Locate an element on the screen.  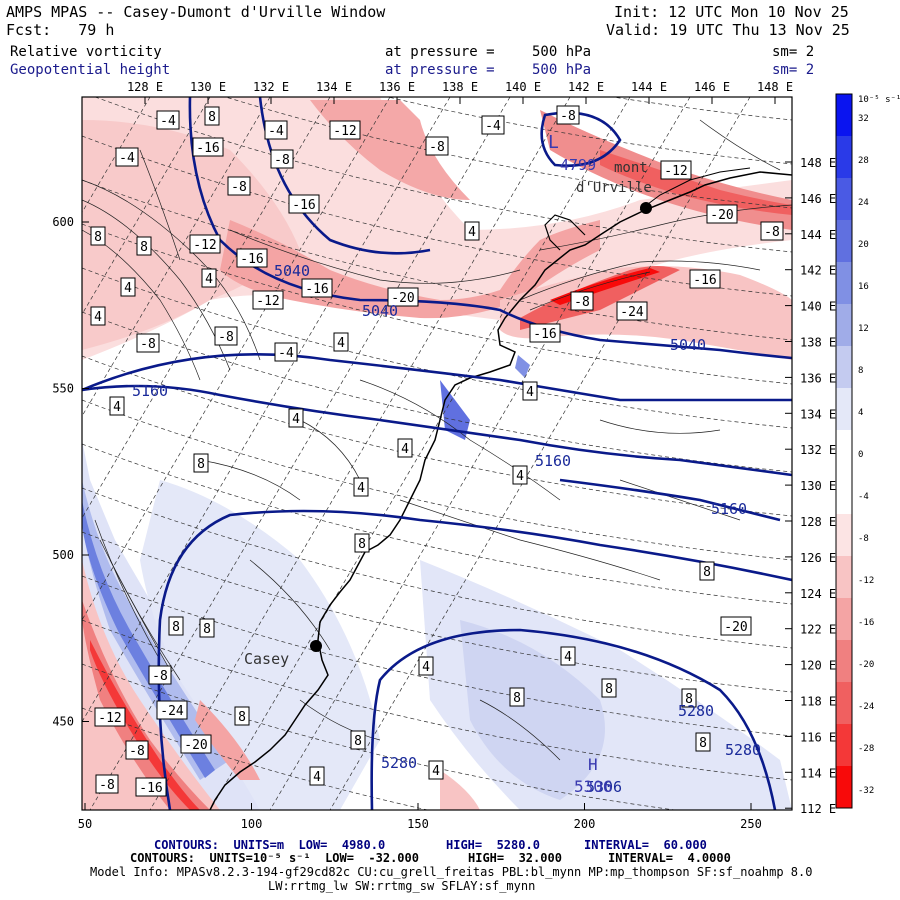
height-contour-4799-ring is located at coordinates (581, 139).